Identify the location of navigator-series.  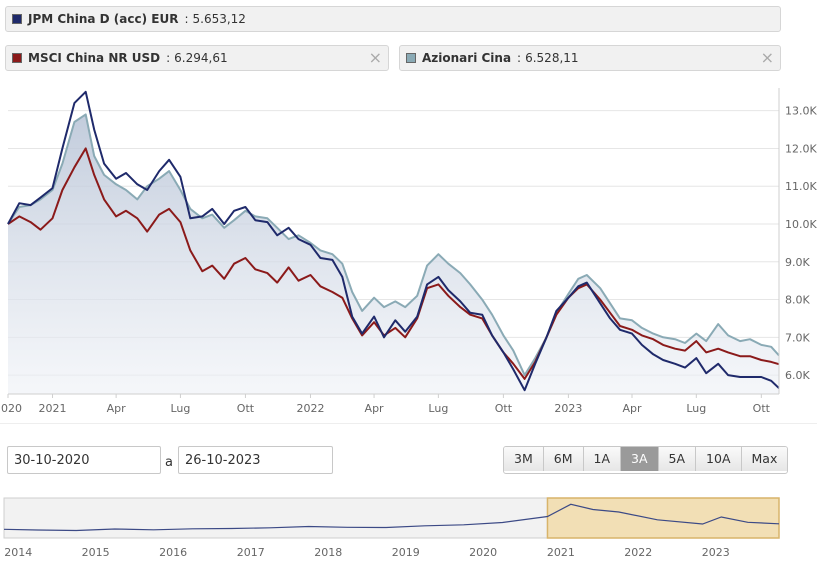
(391, 517).